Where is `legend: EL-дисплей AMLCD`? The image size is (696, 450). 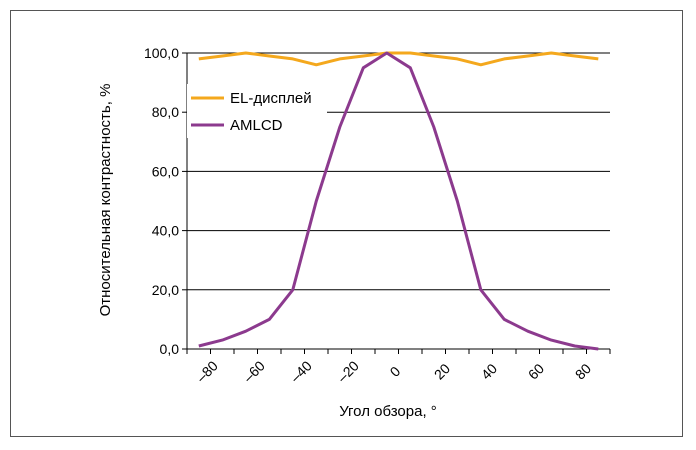
legend: EL-дисплей AMLCD is located at coordinates (257, 111).